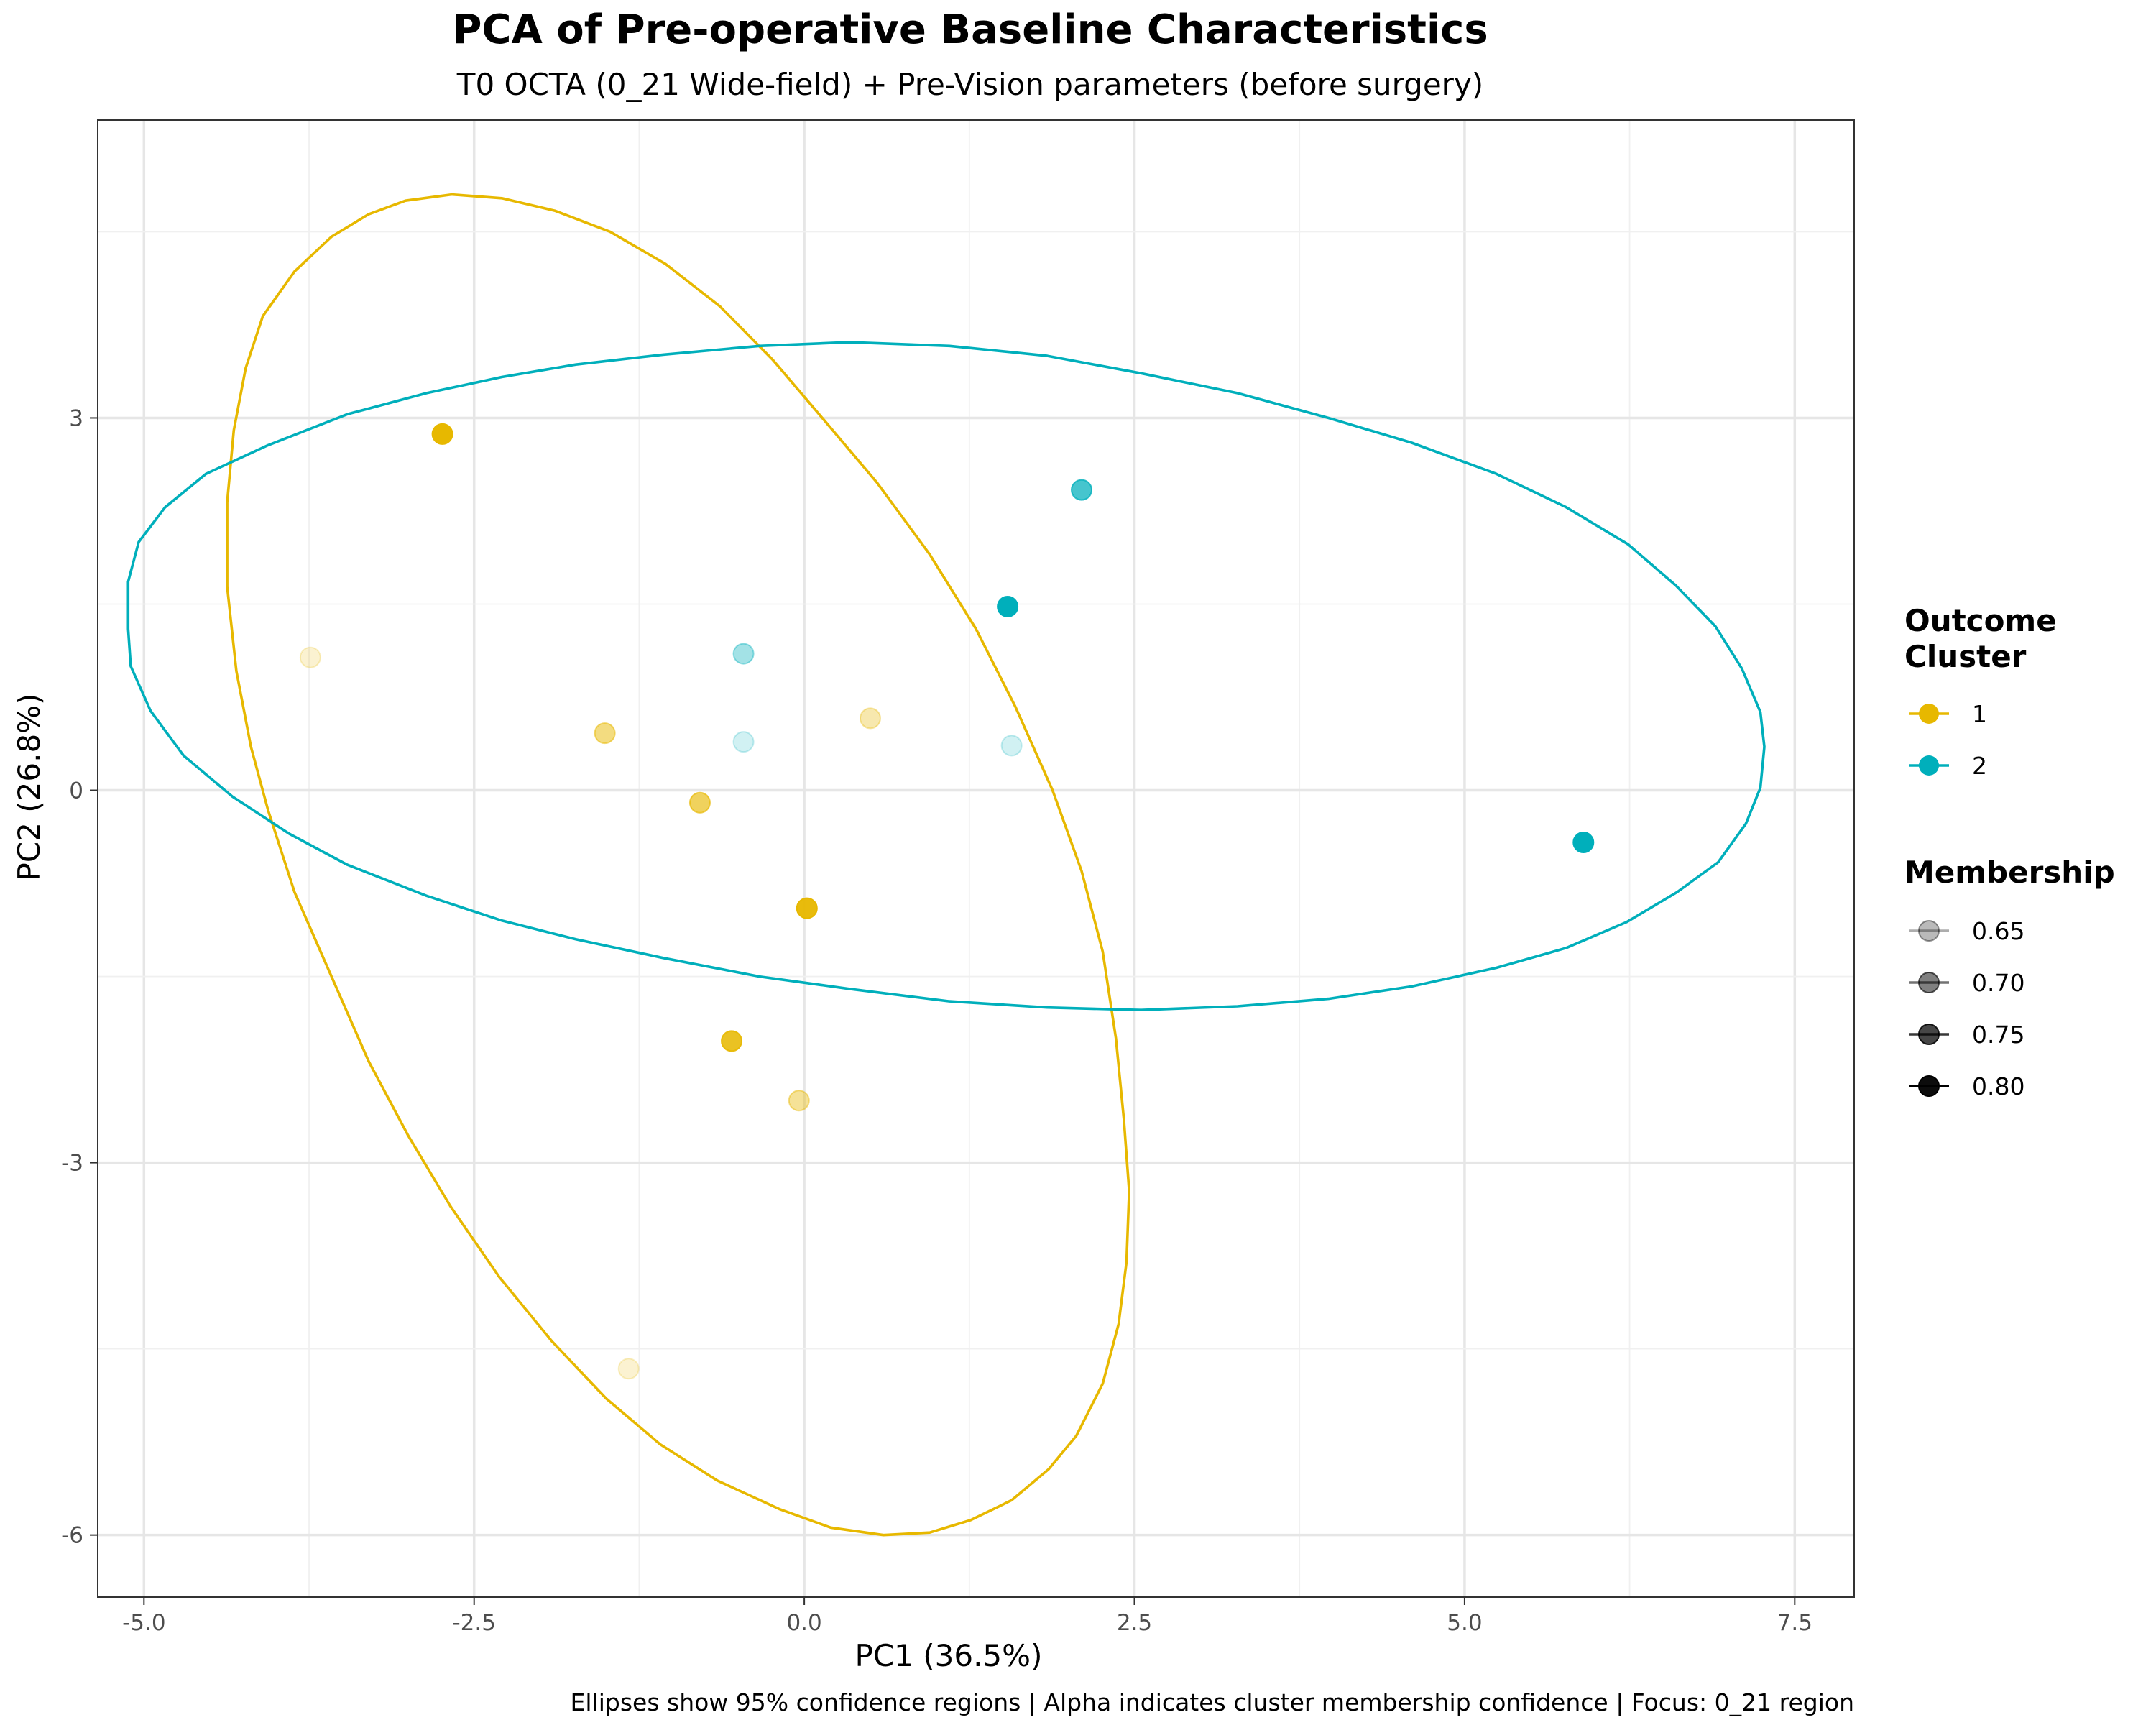 The image size is (2156, 1725). I want to click on y-axis-ticks: -6 -3 0 3, so click(80, 977).